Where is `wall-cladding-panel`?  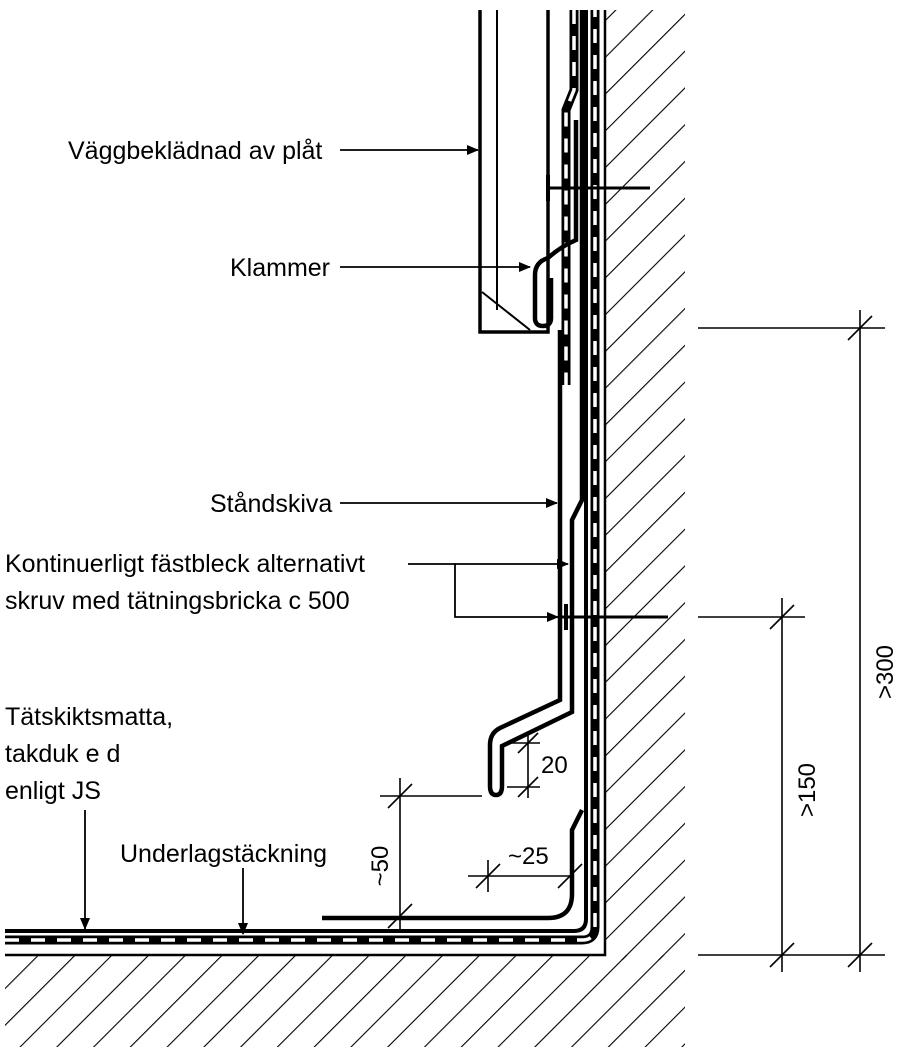
wall-cladding-panel is located at coordinates (514, 172).